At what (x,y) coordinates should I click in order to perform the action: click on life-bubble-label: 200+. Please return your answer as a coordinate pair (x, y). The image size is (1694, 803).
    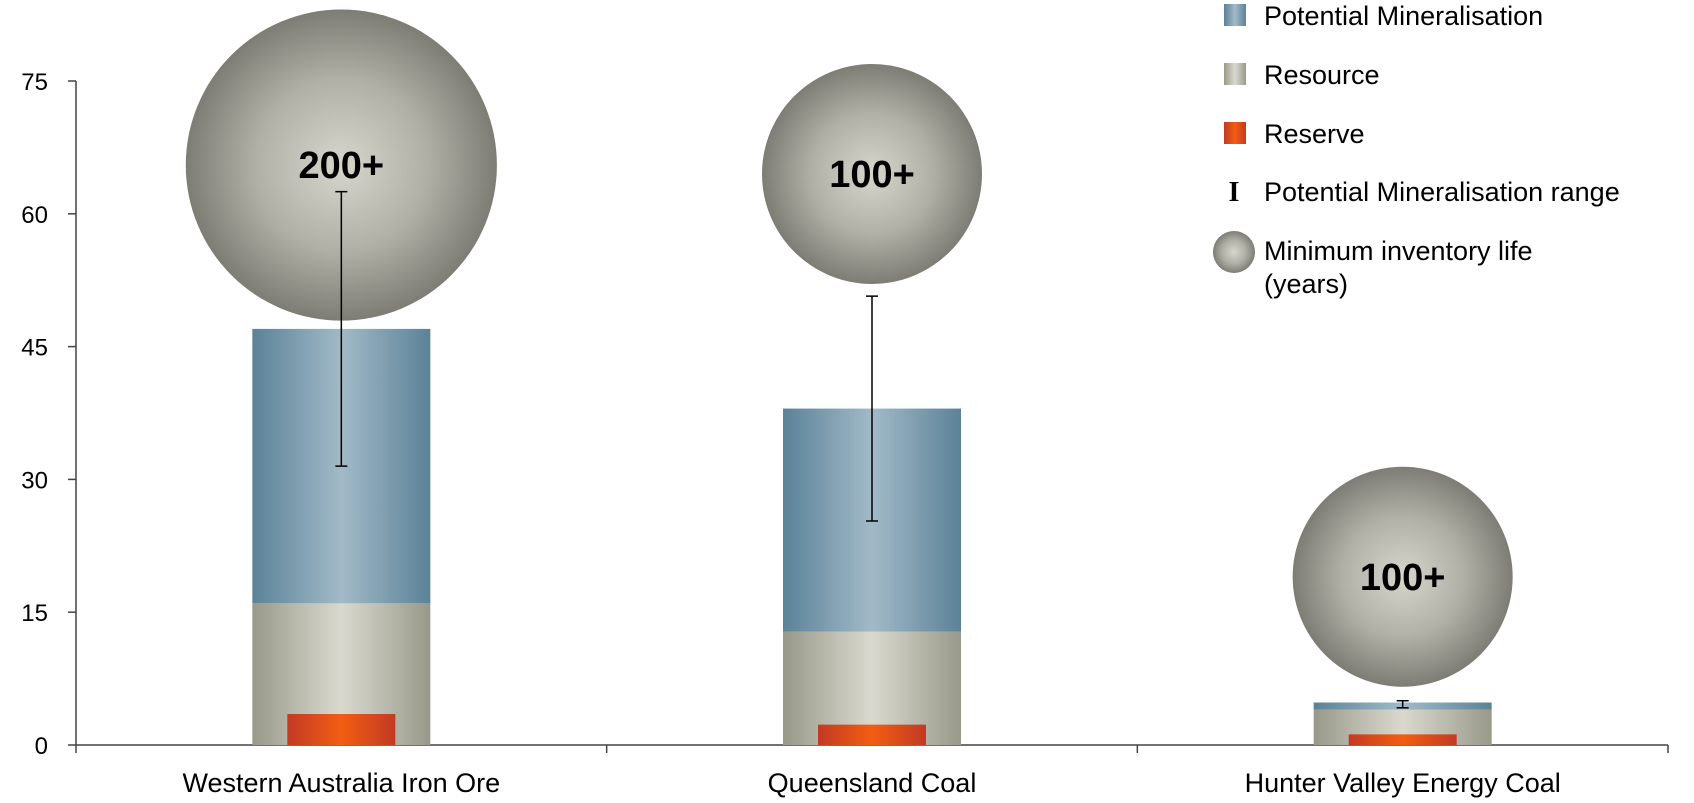
    Looking at the image, I should click on (342, 166).